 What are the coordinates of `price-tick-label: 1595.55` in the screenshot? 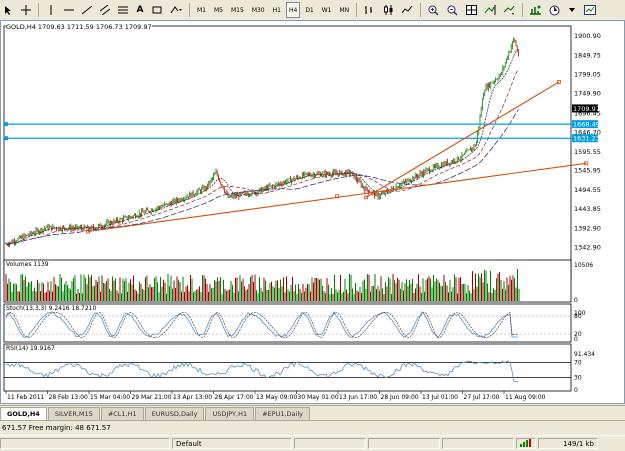 It's located at (587, 152).